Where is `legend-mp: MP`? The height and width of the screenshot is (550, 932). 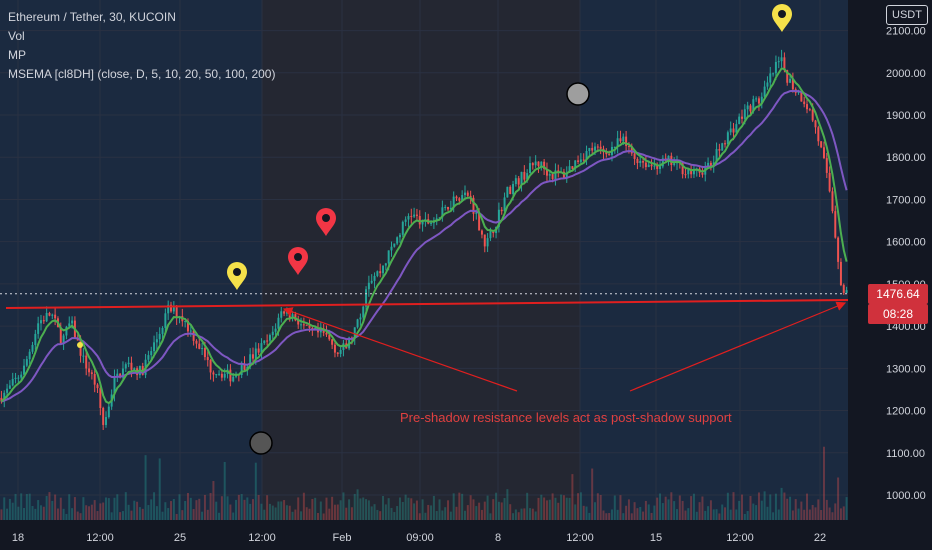 legend-mp: MP is located at coordinates (17, 55).